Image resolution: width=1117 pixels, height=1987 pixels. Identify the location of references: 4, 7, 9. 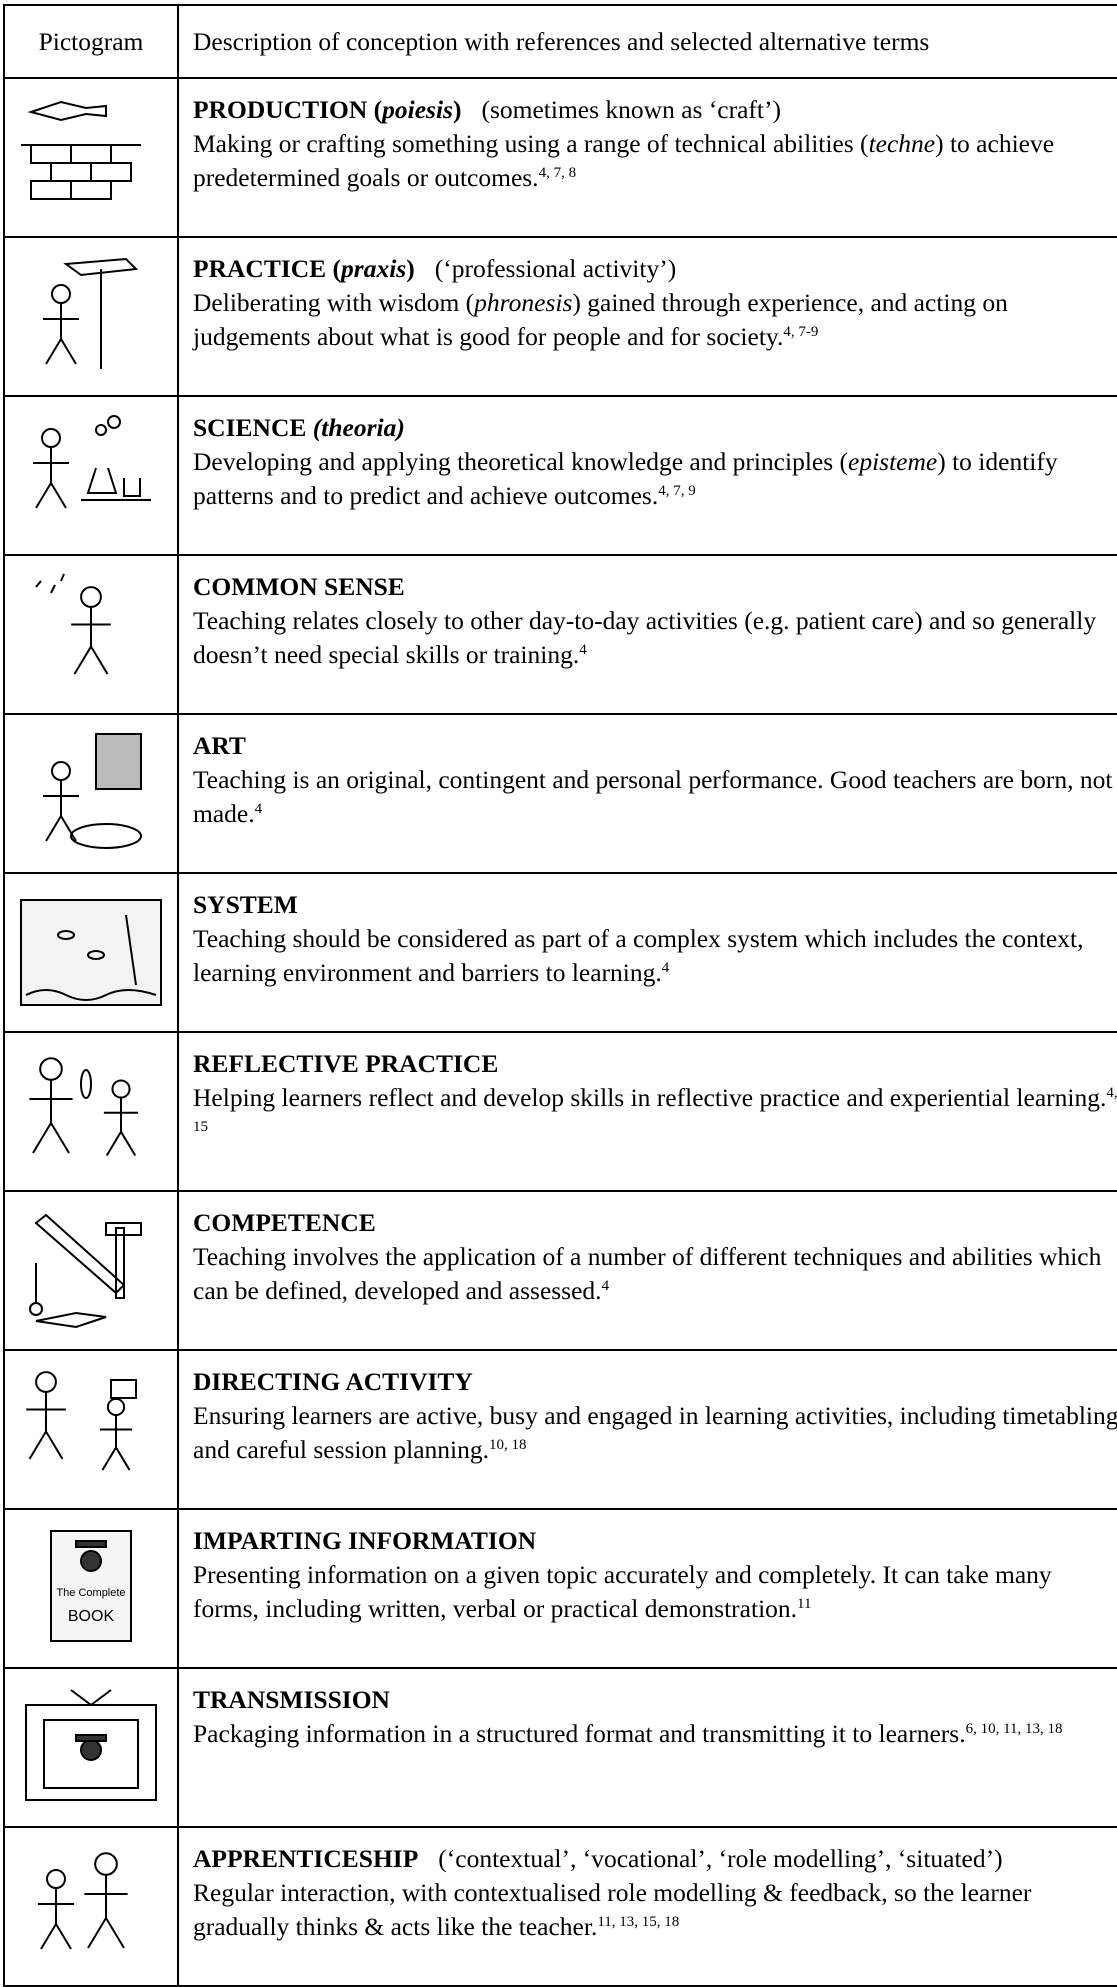
(677, 491).